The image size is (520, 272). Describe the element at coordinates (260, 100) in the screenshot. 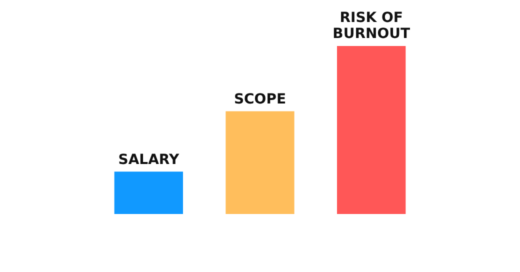

I see `x-tick-label: SCOPE` at that location.